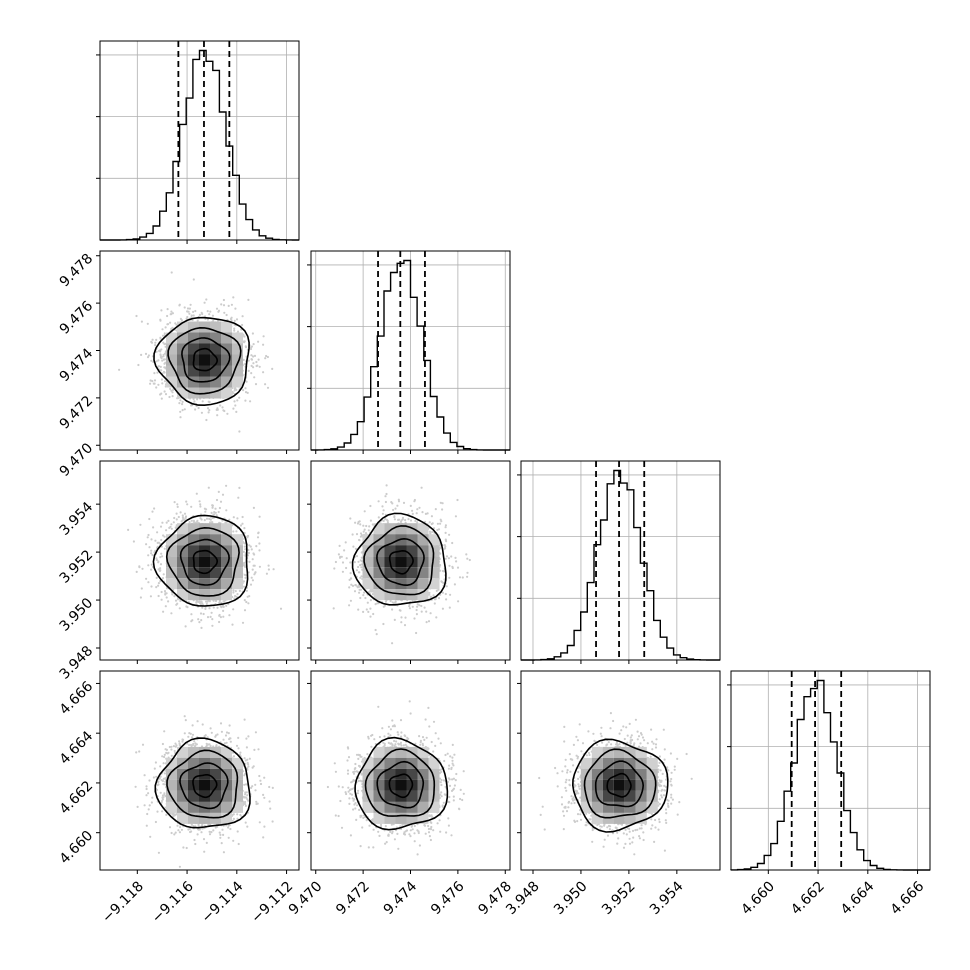 The height and width of the screenshot is (970, 970). What do you see at coordinates (448, 898) in the screenshot?
I see `x-tick-label-2-4: 9.476` at bounding box center [448, 898].